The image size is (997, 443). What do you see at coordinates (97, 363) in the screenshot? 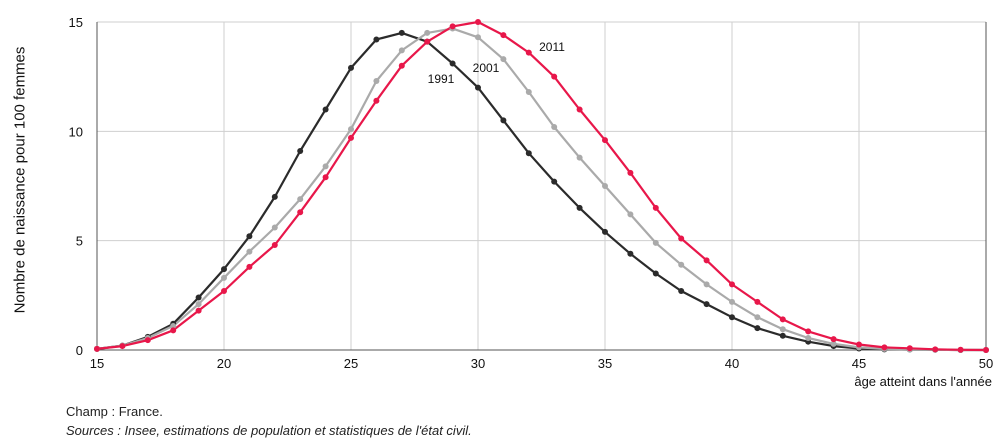
I see `x-tick-label: 15` at bounding box center [97, 363].